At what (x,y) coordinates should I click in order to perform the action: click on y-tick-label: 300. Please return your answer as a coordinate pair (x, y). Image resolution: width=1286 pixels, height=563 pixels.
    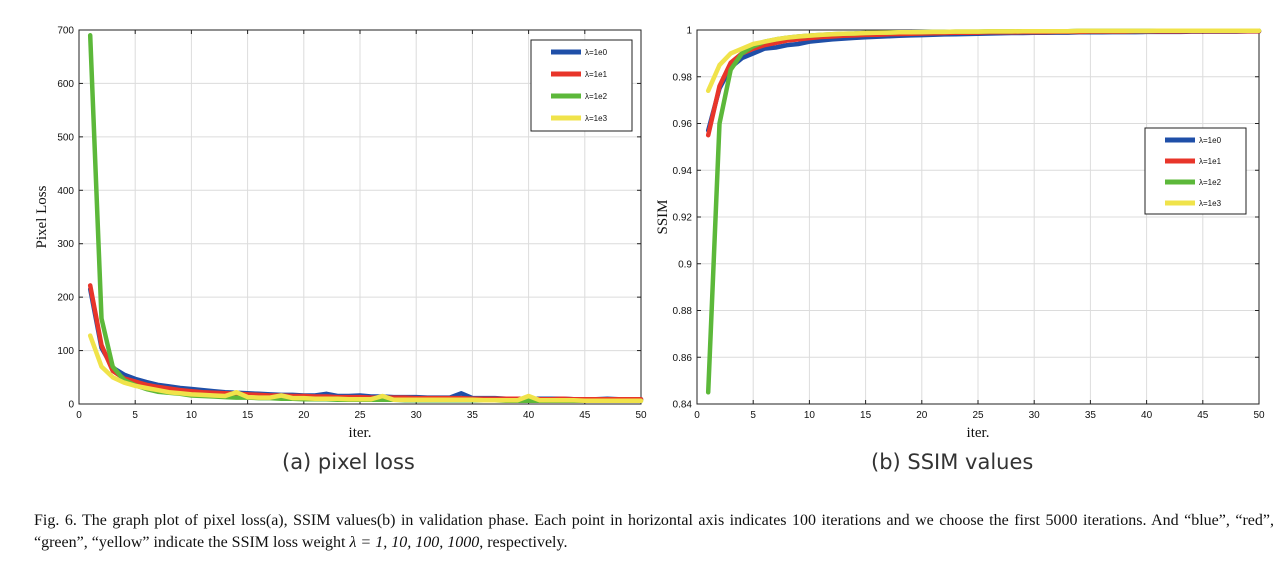
    Looking at the image, I should click on (65, 244).